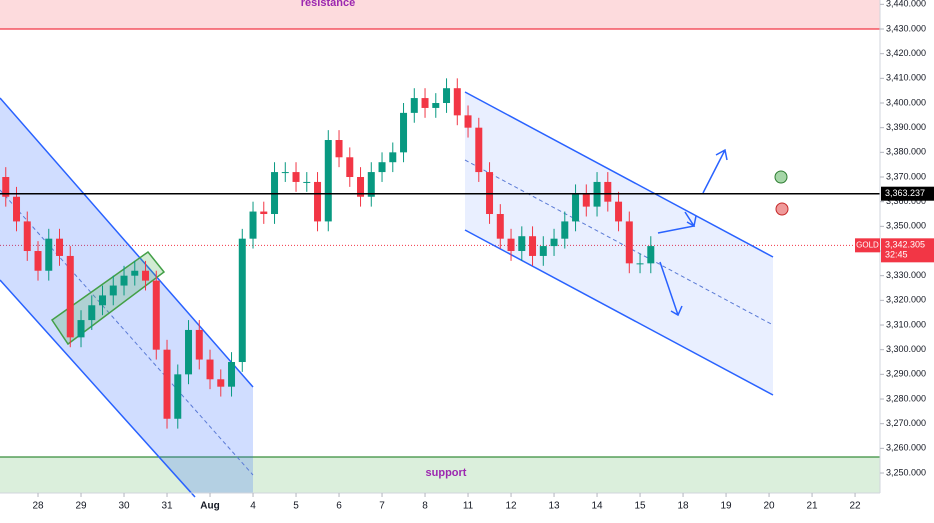  Describe the element at coordinates (906, 78) in the screenshot. I see `y-tick-label: 3,410.000` at that location.